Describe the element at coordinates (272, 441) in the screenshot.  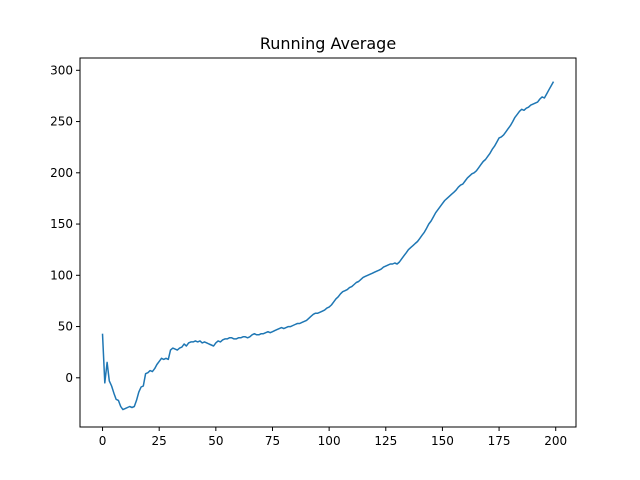
I see `x-tick-label: 75` at that location.